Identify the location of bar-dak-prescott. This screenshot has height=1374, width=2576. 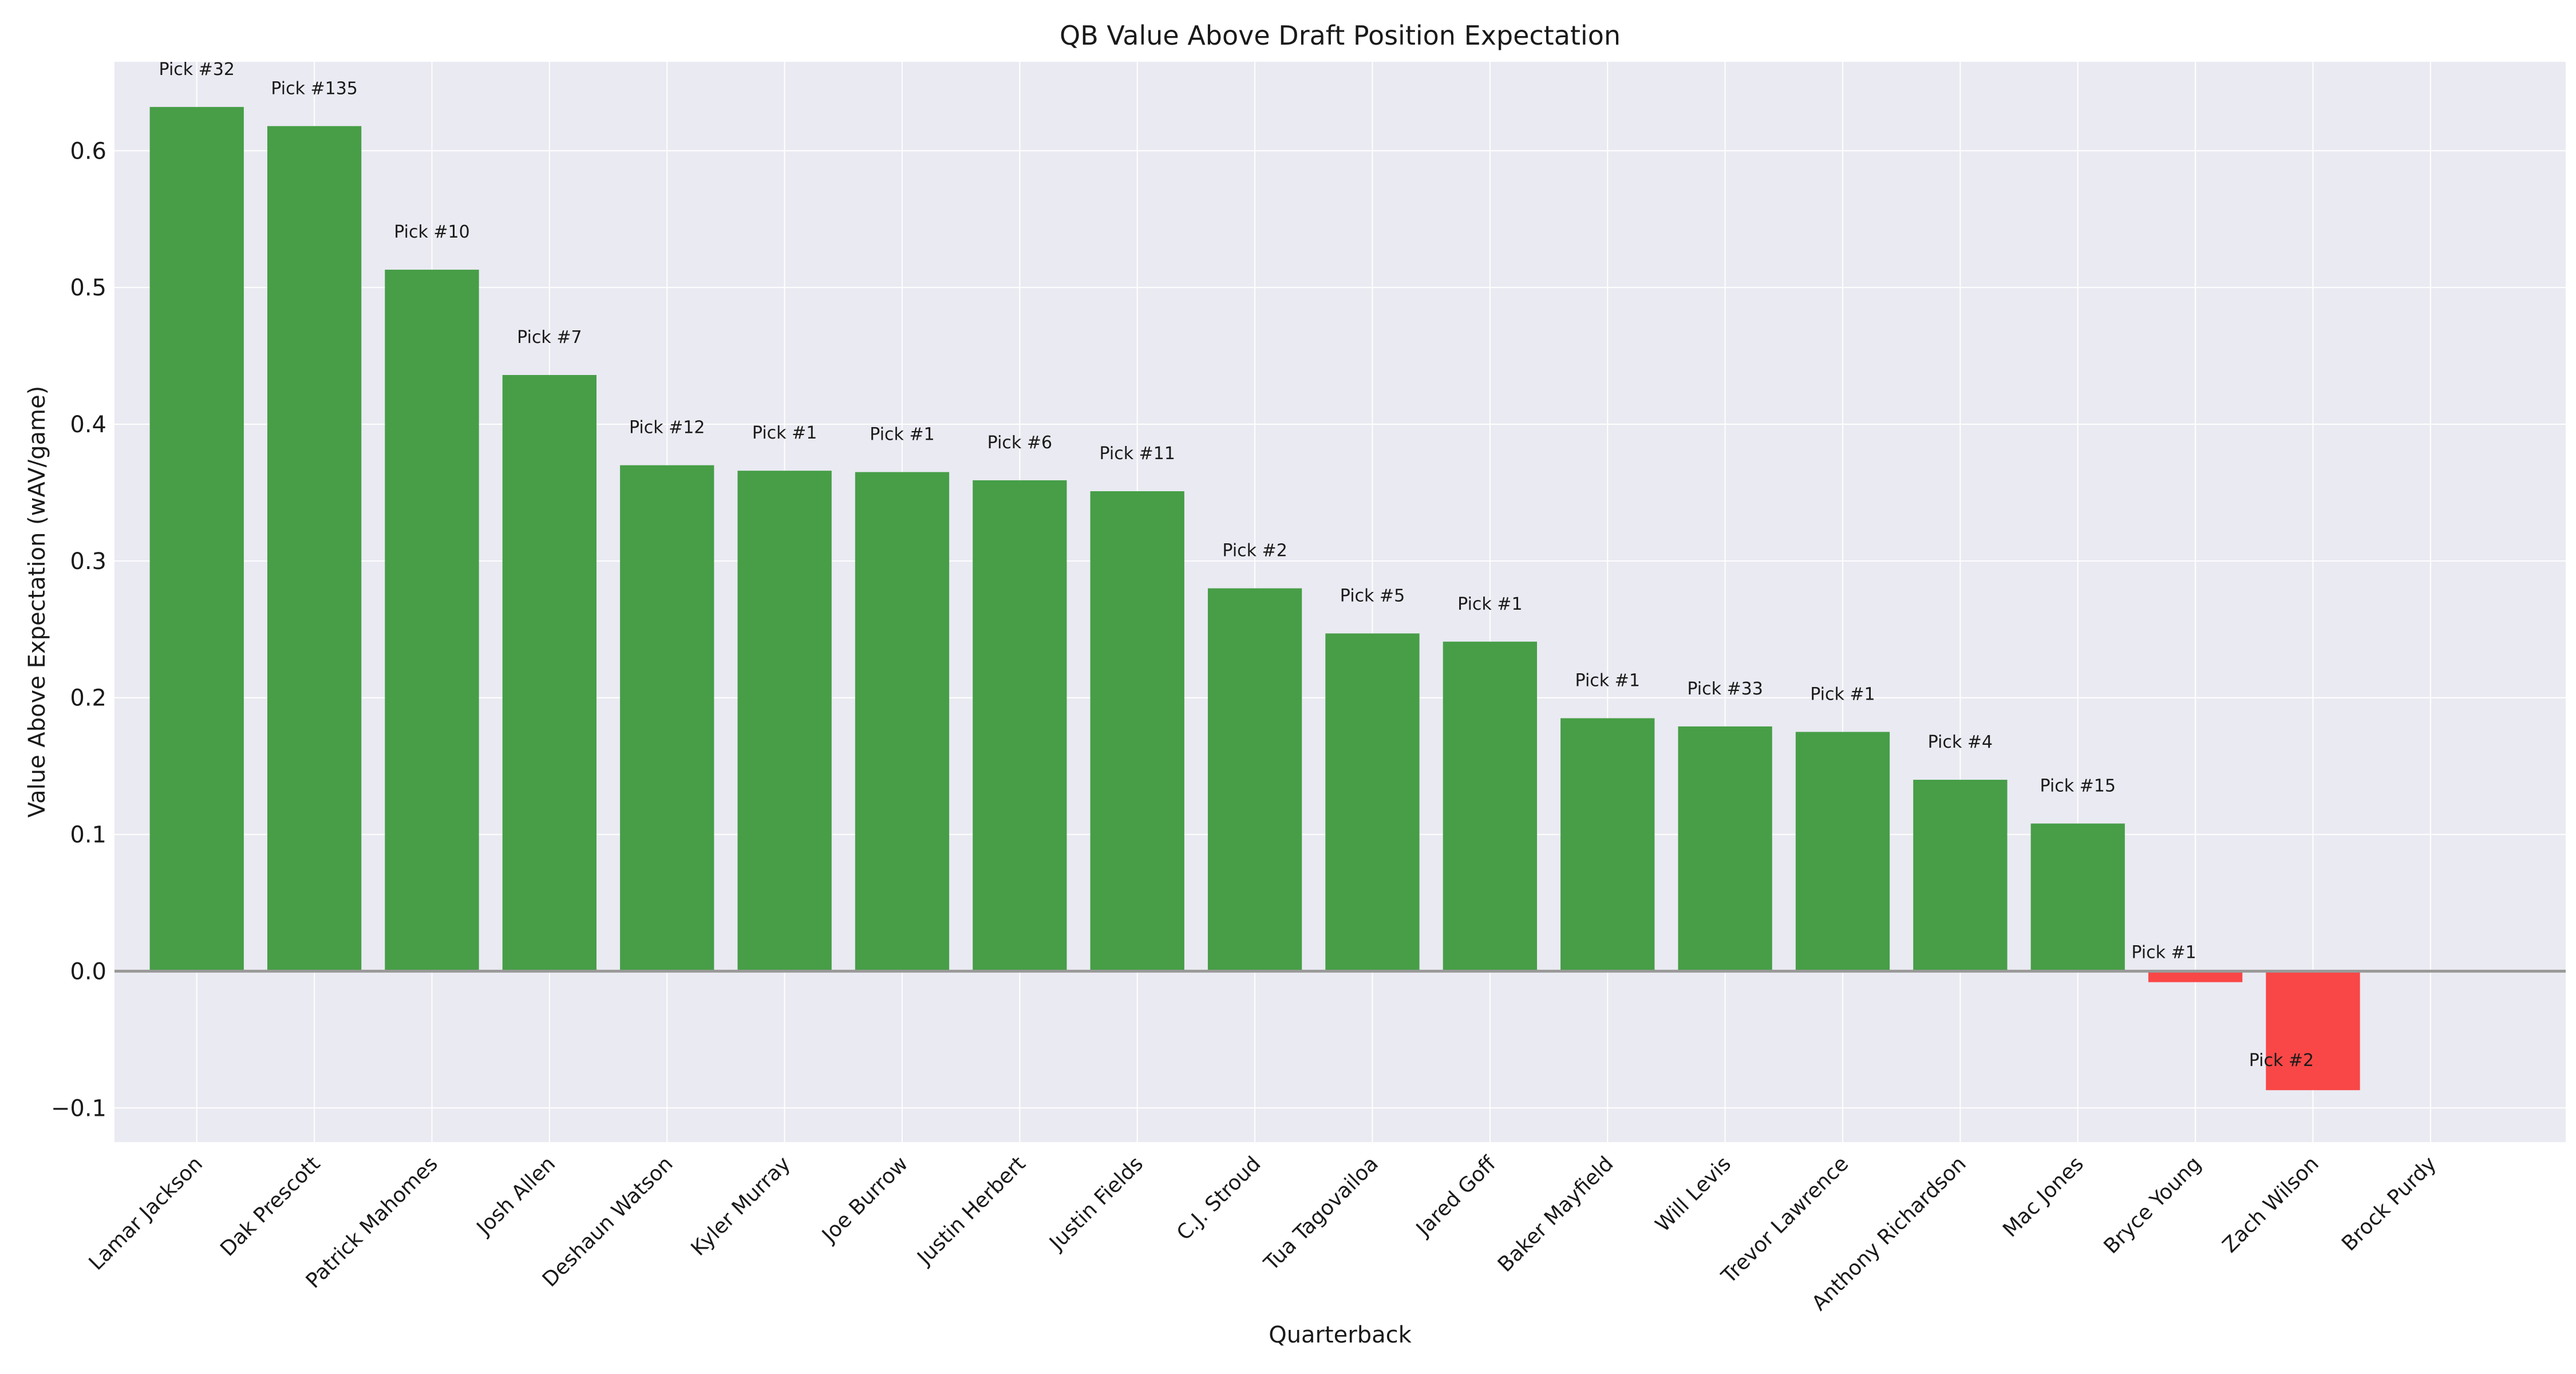
(314, 549).